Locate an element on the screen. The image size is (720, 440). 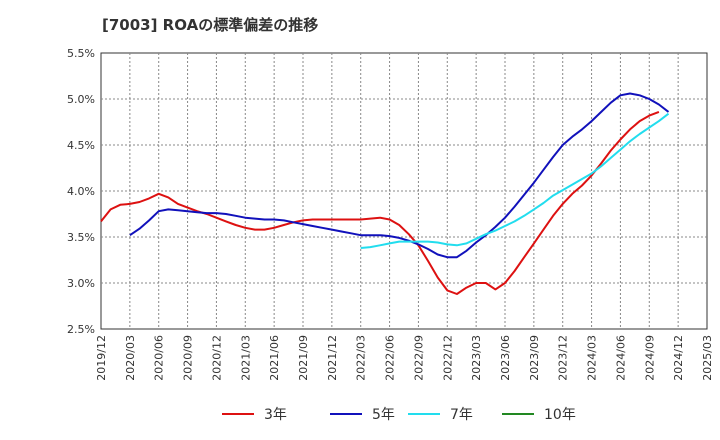
x-tick-label: 2023/06 is located at coordinates (505, 358).